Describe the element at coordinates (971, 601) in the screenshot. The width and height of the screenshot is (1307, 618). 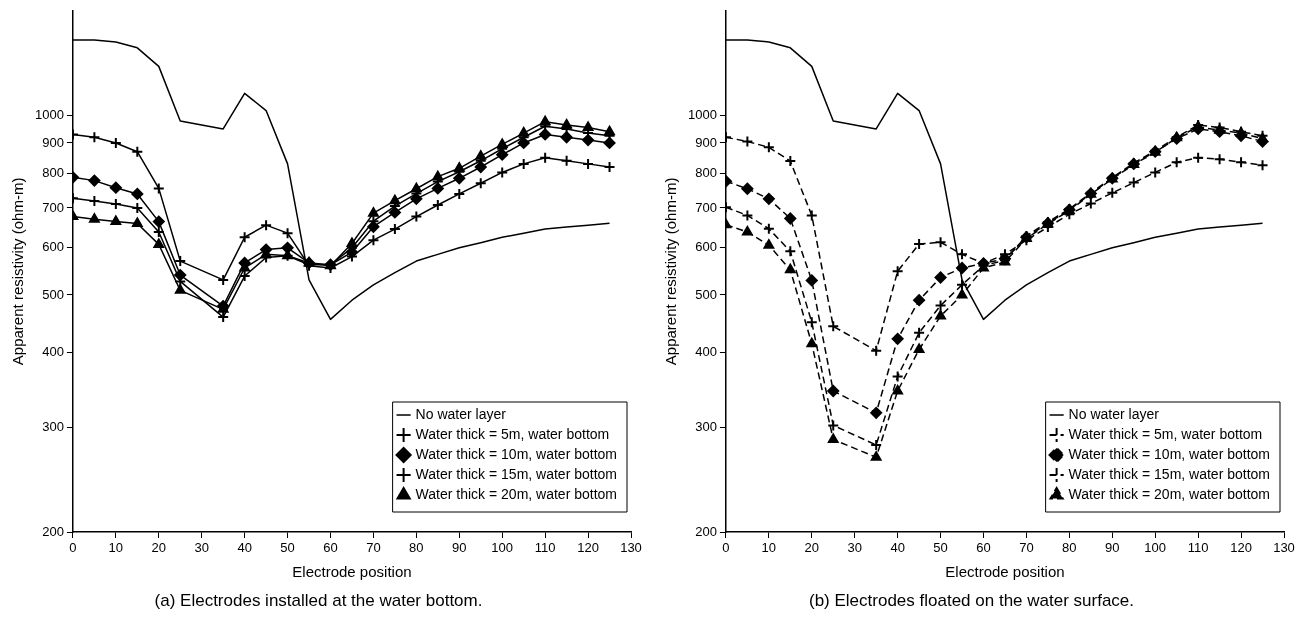
I see `text: (b) Electrodes floated on the water surface.` at that location.